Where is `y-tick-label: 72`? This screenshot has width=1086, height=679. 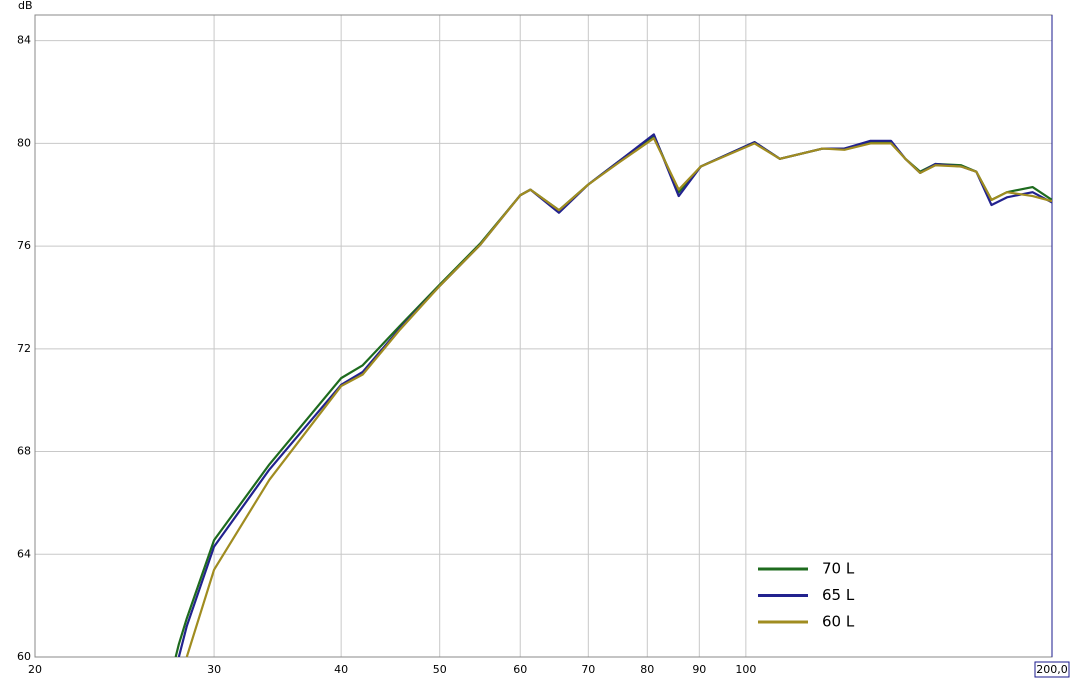 y-tick-label: 72 is located at coordinates (24, 348).